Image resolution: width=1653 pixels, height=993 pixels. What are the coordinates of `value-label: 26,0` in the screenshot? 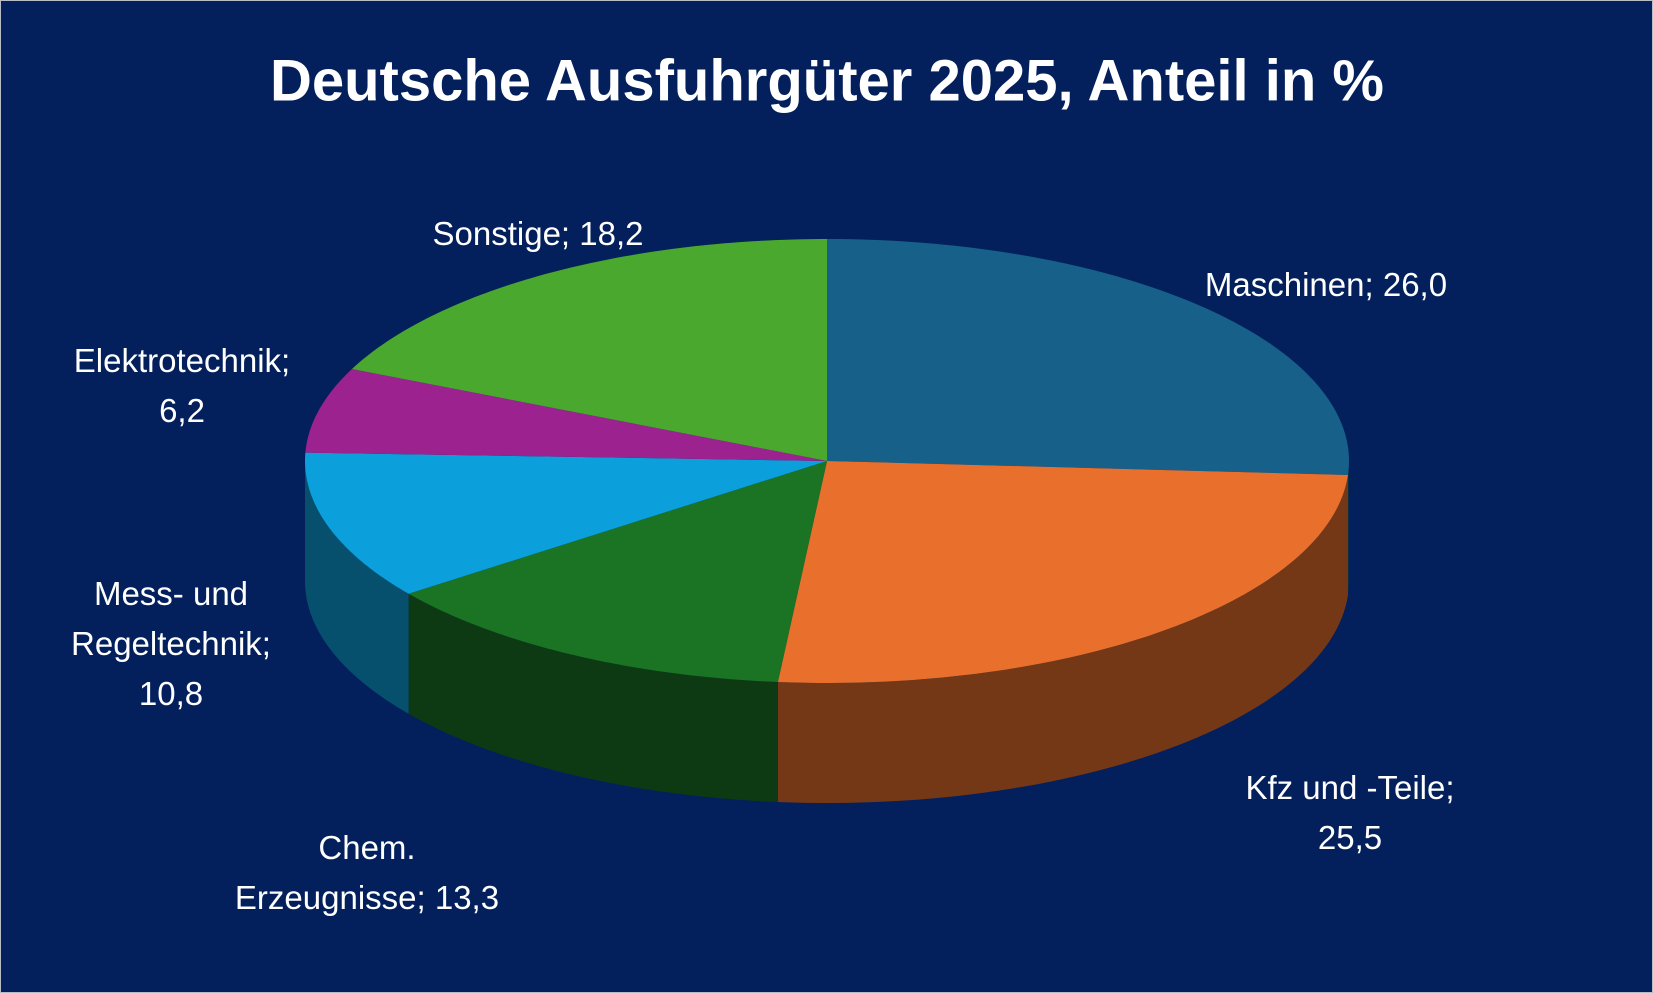 It's located at (1415, 284).